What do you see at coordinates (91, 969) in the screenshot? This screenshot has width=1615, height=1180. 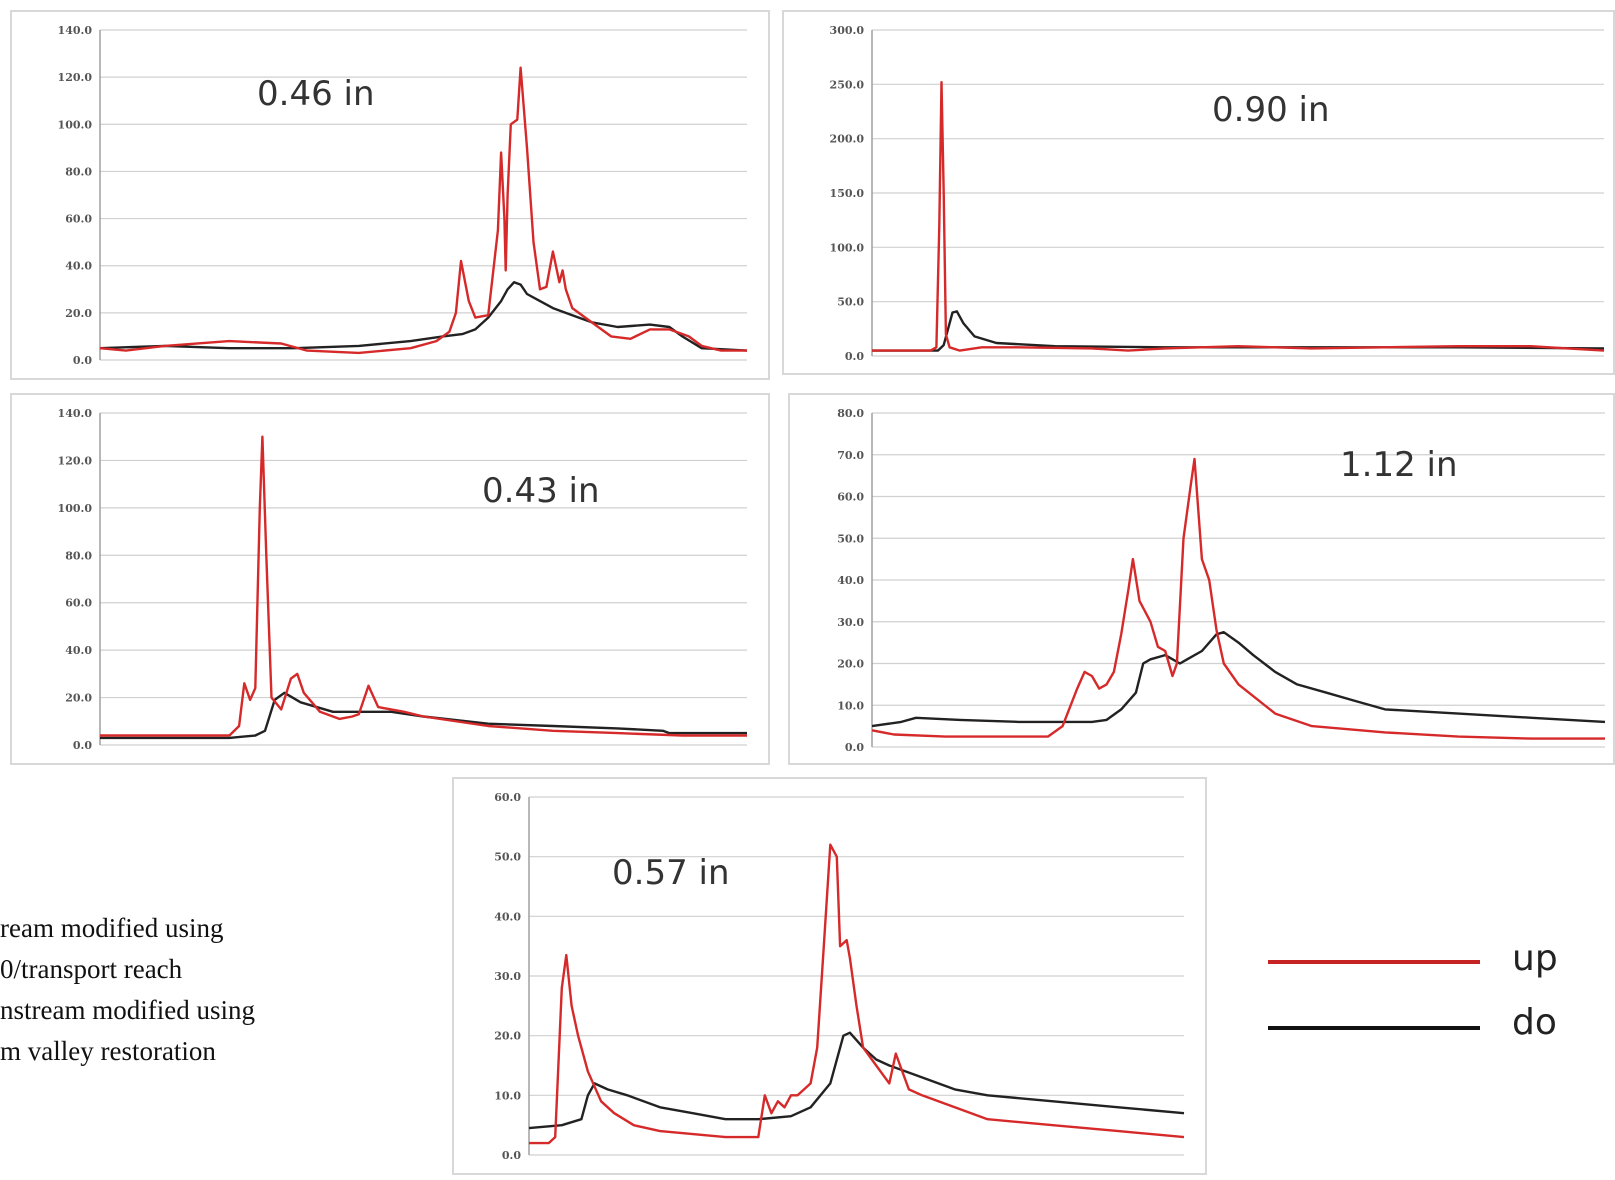 I see `side-caption-line: 0/transport reach` at bounding box center [91, 969].